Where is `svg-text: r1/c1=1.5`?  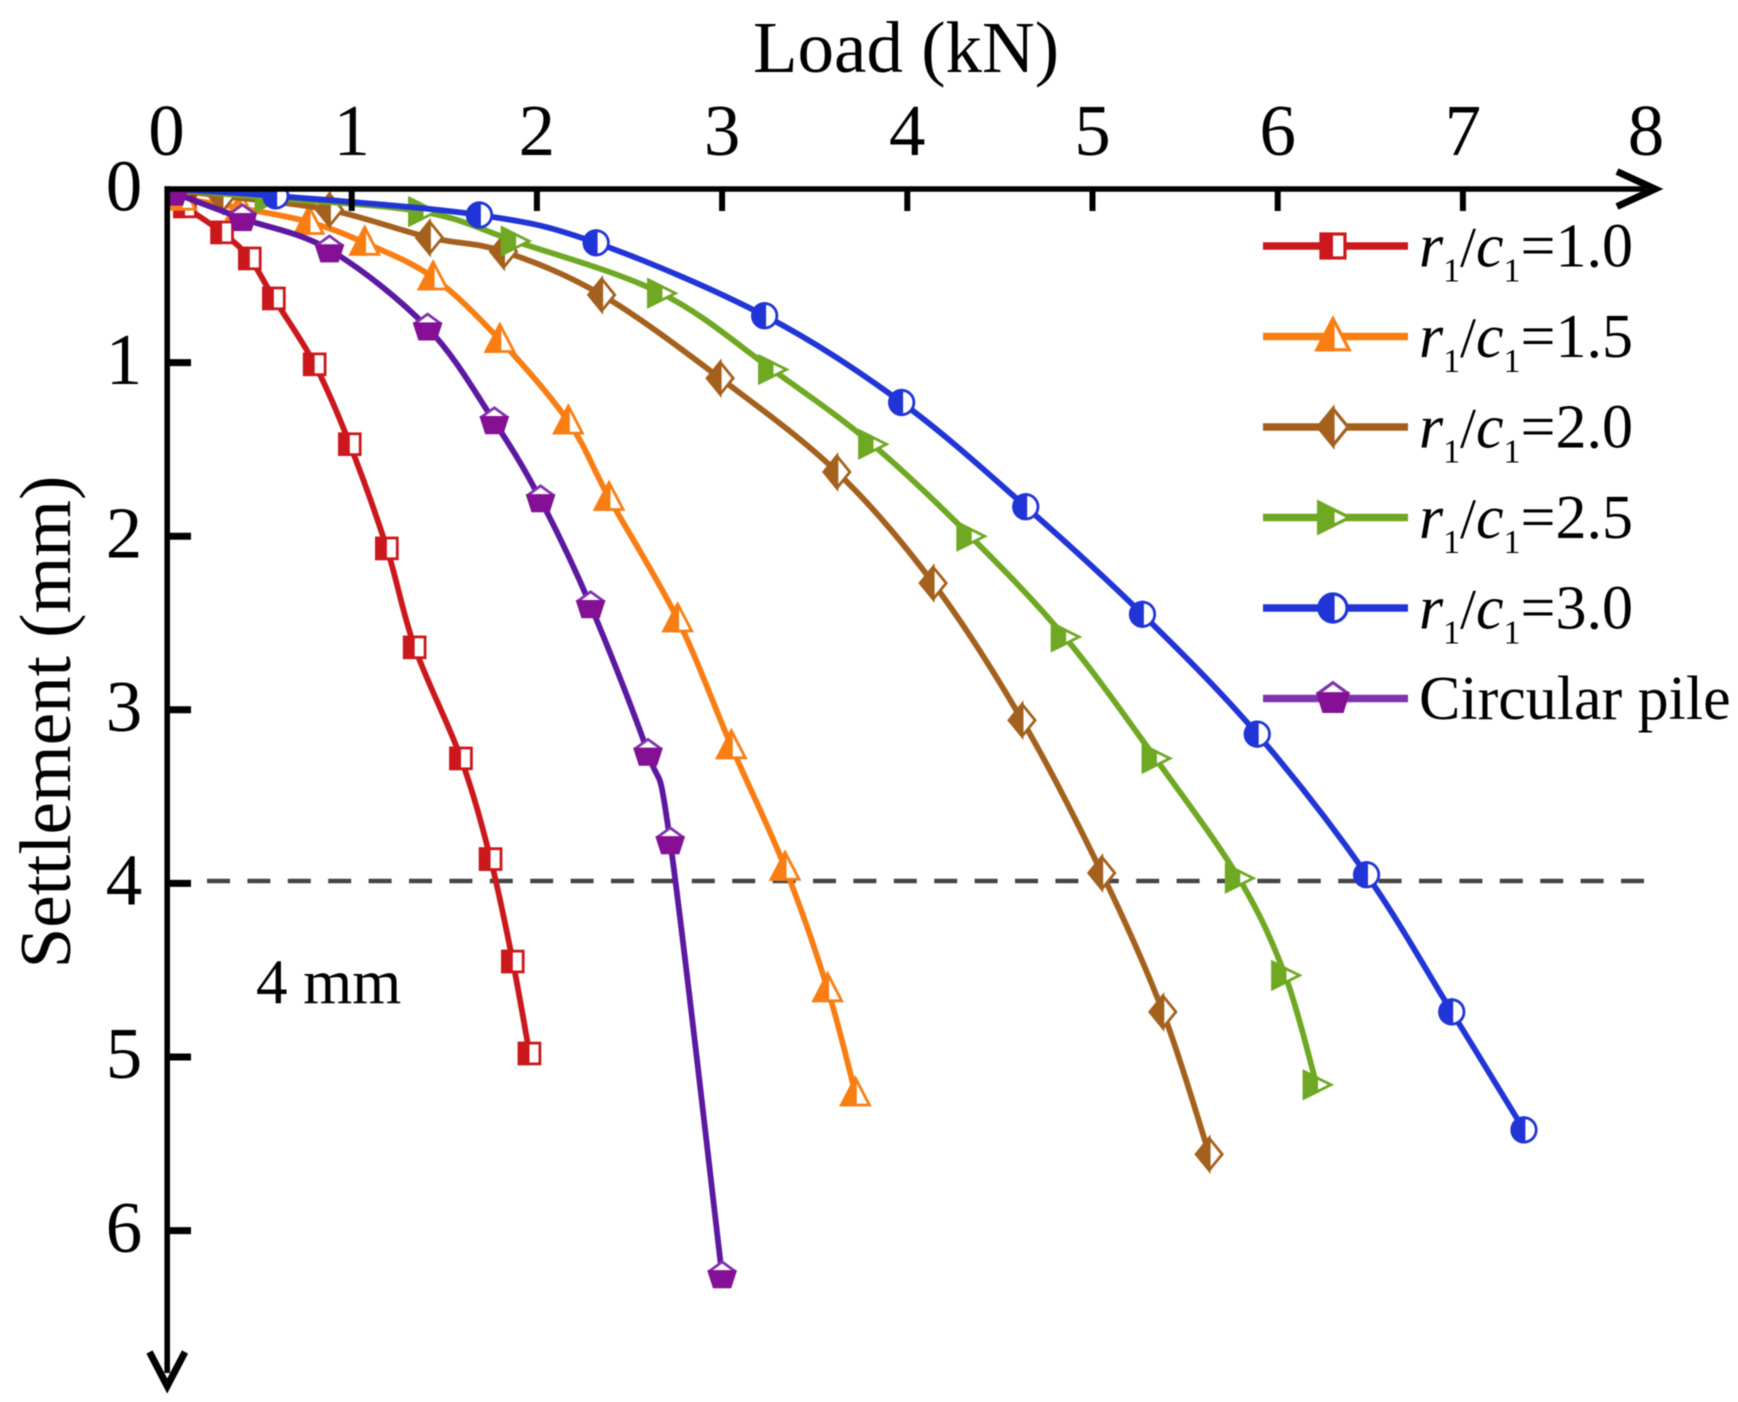
svg-text: r1/c1=1.5 is located at coordinates (1526, 341).